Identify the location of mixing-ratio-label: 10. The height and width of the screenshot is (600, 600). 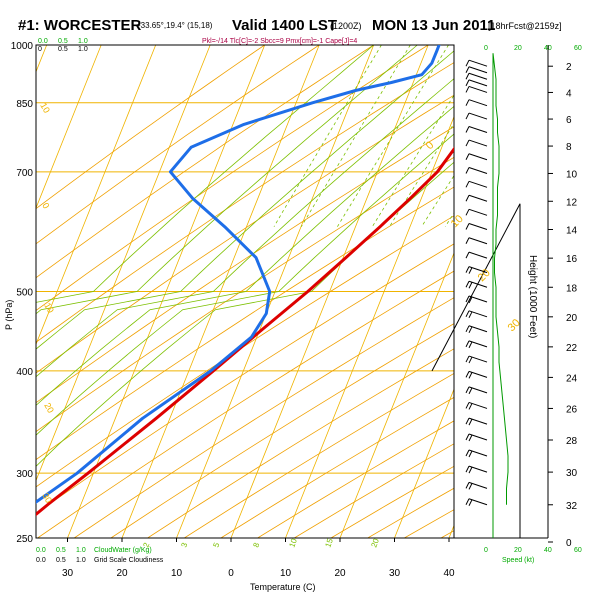
(293, 543).